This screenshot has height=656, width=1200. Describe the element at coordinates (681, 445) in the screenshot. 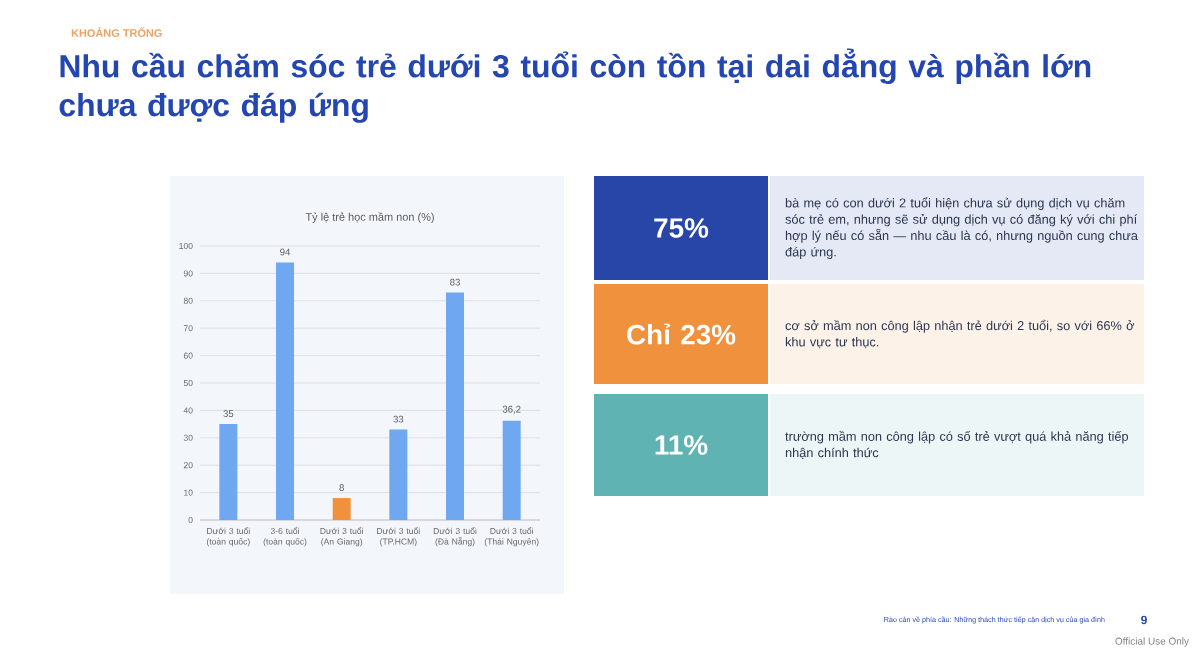

I see `text: 11%` at that location.